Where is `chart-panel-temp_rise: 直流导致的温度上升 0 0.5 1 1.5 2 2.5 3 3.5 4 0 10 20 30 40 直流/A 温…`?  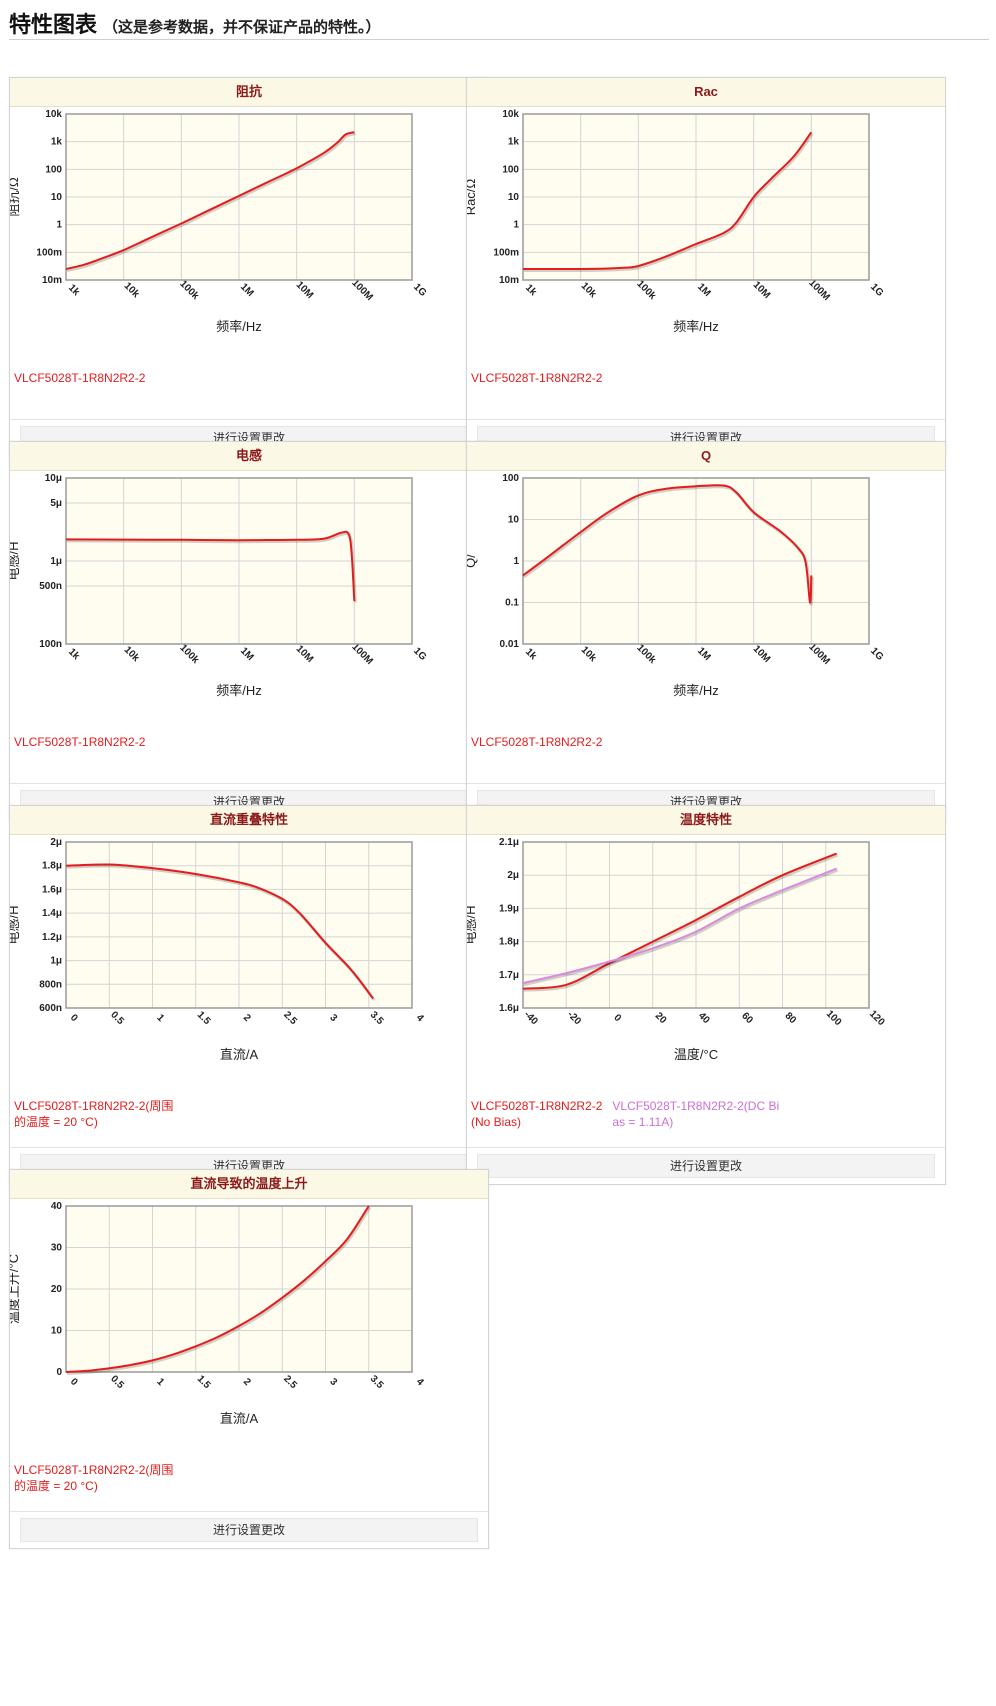
chart-panel-temp_rise: 直流导致的温度上升 0 0.5 1 1.5 2 2.5 3 3.5 4 0 10 20 30 40 直流/A 温… is located at coordinates (249, 1359).